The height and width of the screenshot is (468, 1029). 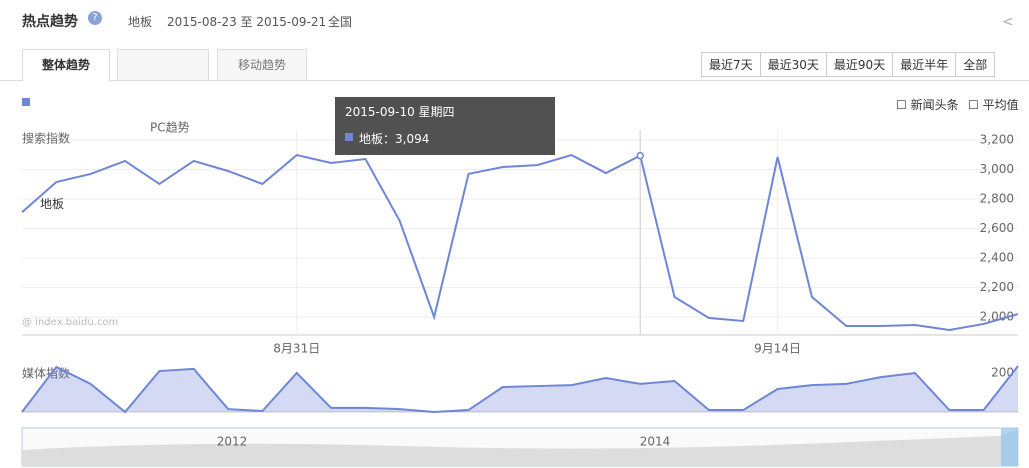 What do you see at coordinates (859, 64) in the screenshot?
I see `range-button: 最近90天` at bounding box center [859, 64].